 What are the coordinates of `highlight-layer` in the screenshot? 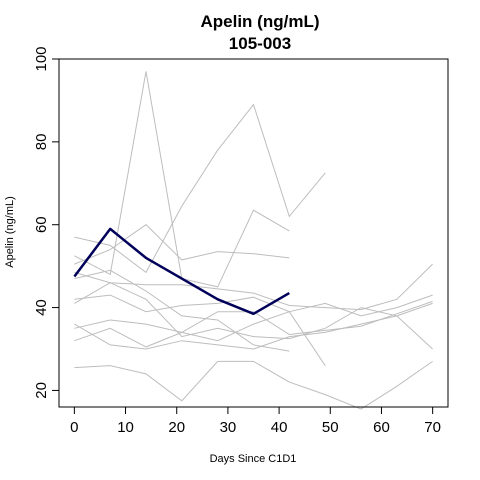 It's located at (181, 271).